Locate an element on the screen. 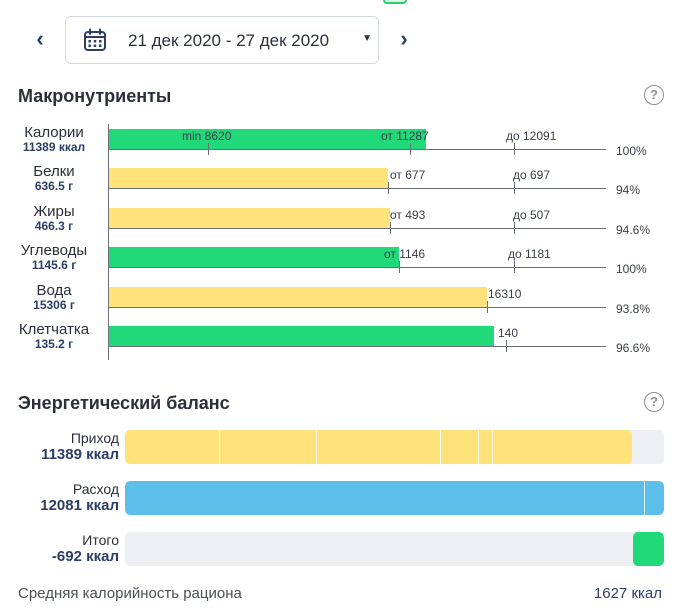 The width and height of the screenshot is (680, 614). macro-percent: 93.8% is located at coordinates (633, 309).